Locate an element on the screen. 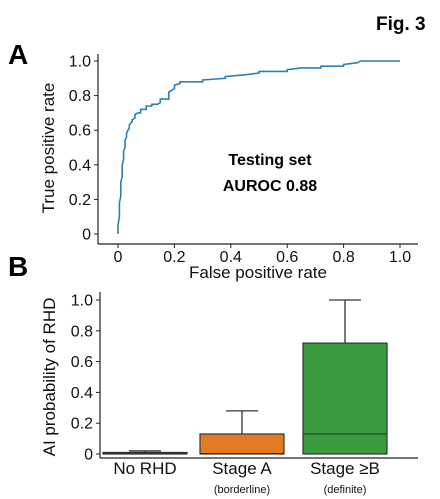  roc-y-tick-label: 0.8 is located at coordinates (80, 96).